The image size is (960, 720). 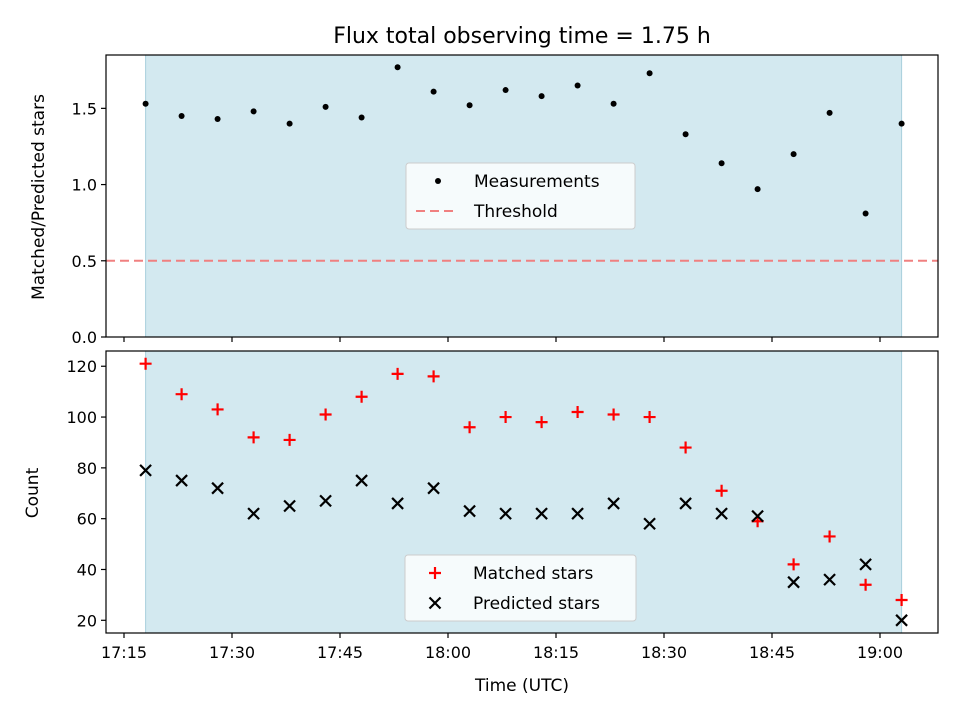 What do you see at coordinates (536, 604) in the screenshot?
I see `legend-predicted-label: Predicted stars` at bounding box center [536, 604].